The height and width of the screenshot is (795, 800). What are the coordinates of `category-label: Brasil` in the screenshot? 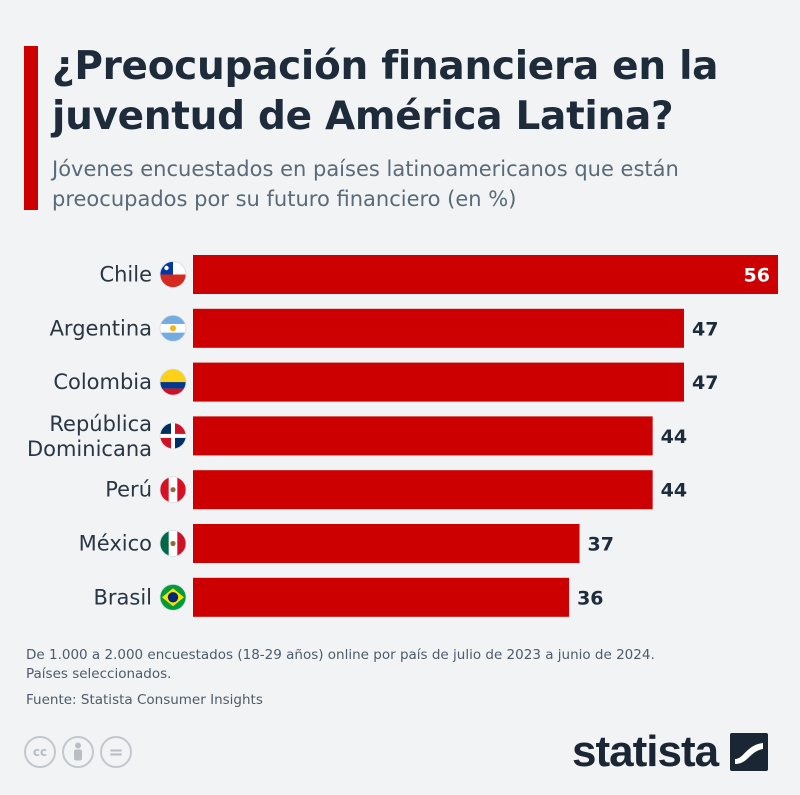 It's located at (122, 597).